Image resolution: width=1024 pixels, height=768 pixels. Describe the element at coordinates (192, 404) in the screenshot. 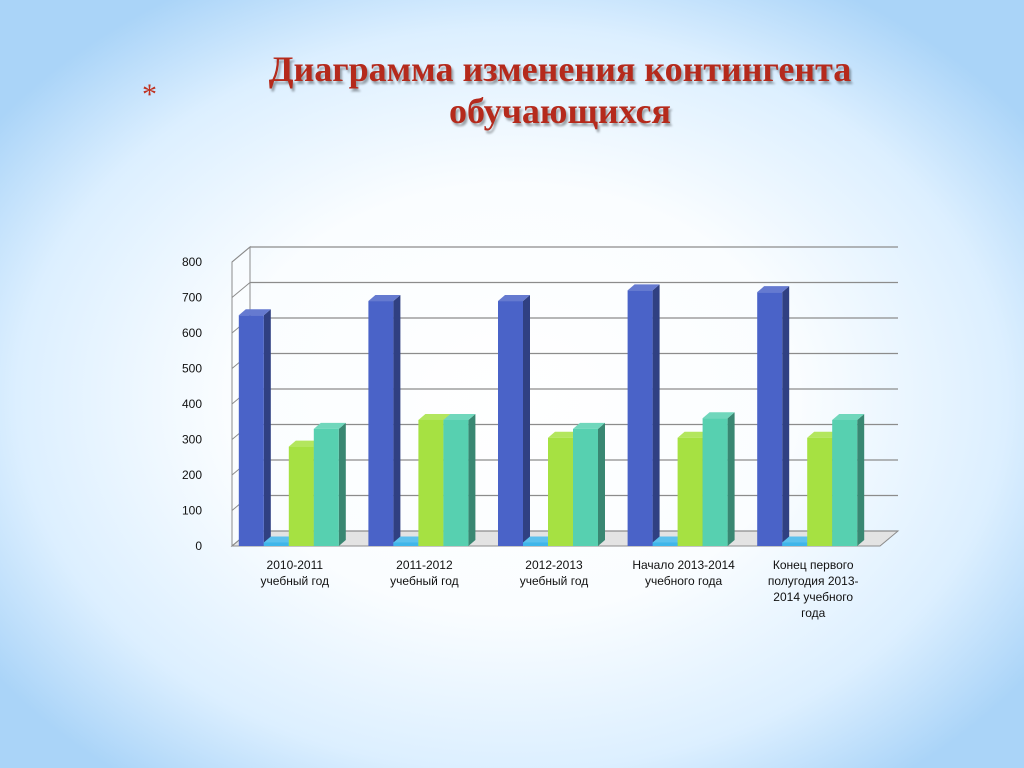

I see `y-tick-label: 400` at that location.